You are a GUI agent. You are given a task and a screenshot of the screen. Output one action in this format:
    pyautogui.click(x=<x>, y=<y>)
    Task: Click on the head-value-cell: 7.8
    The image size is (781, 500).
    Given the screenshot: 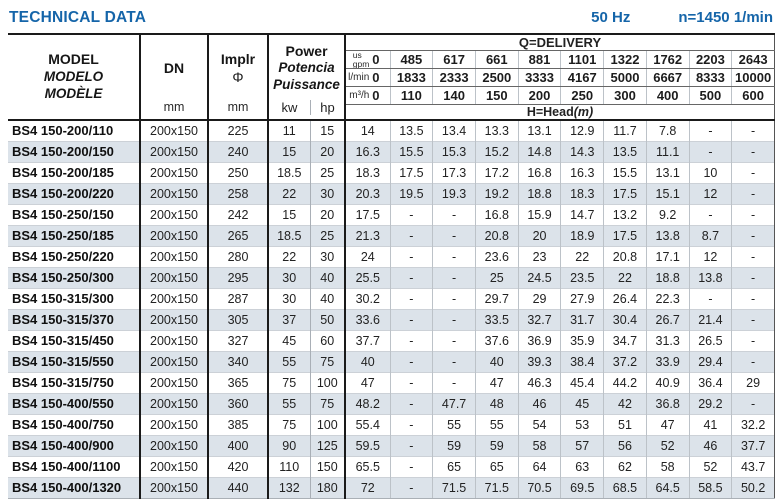 What is the action you would take?
    pyautogui.click(x=668, y=130)
    